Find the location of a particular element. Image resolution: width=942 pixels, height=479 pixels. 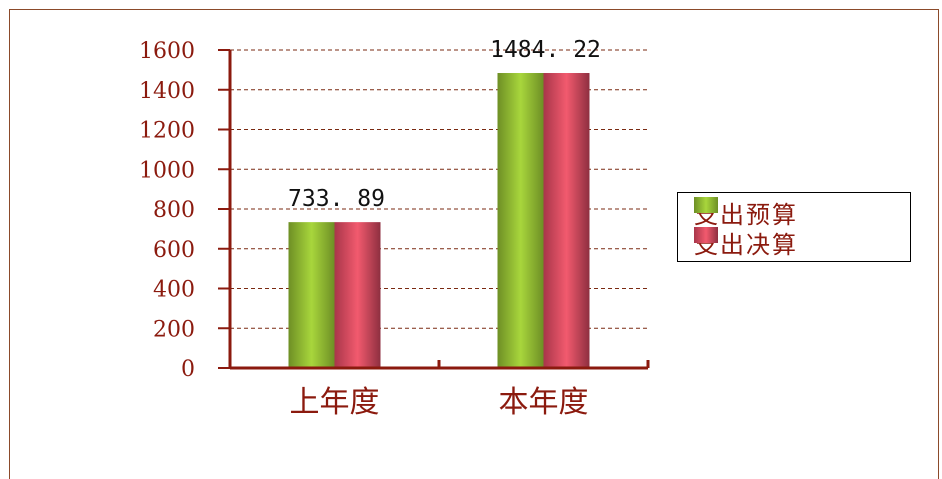

y-tick-label: 1600 is located at coordinates (167, 51).